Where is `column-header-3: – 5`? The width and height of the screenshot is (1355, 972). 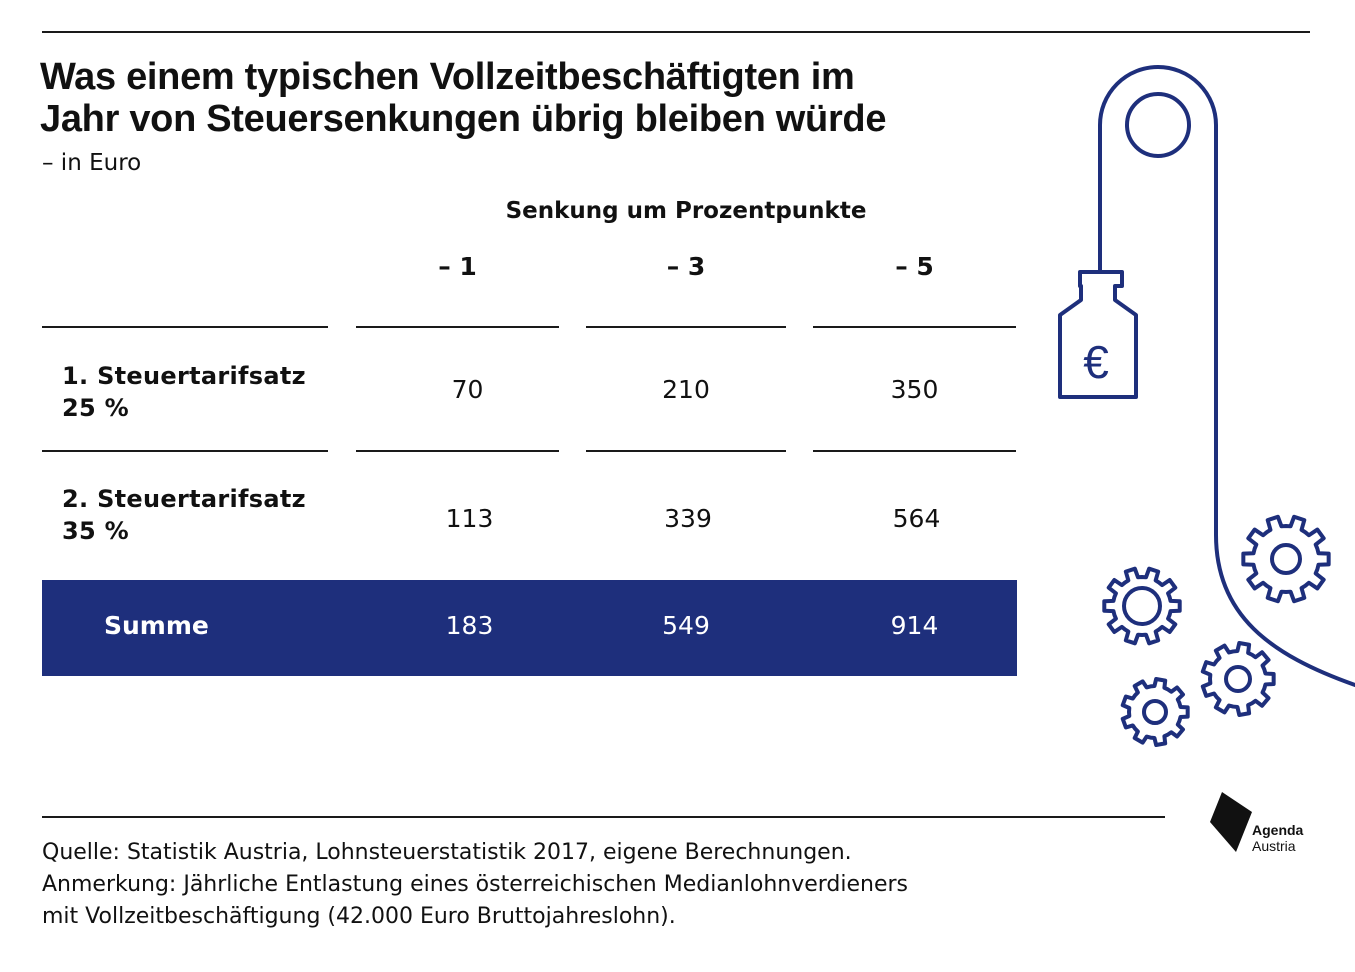 column-header-3: – 5 is located at coordinates (914, 266).